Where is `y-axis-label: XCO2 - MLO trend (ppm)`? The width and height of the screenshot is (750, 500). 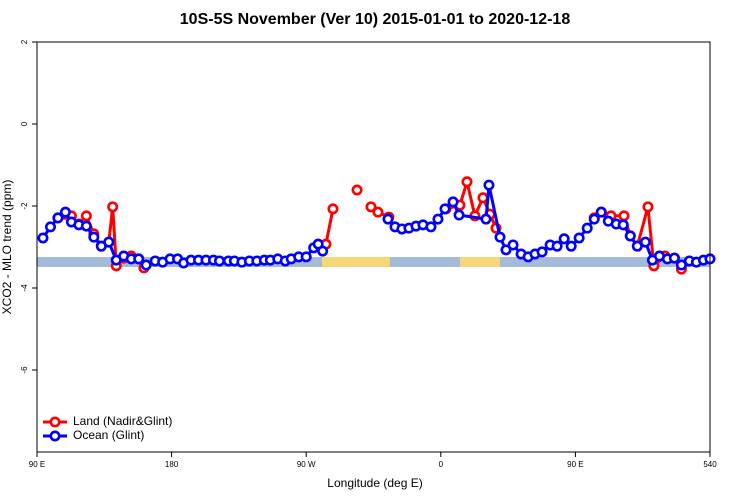 y-axis-label: XCO2 - MLO trend (ppm) is located at coordinates (7, 247).